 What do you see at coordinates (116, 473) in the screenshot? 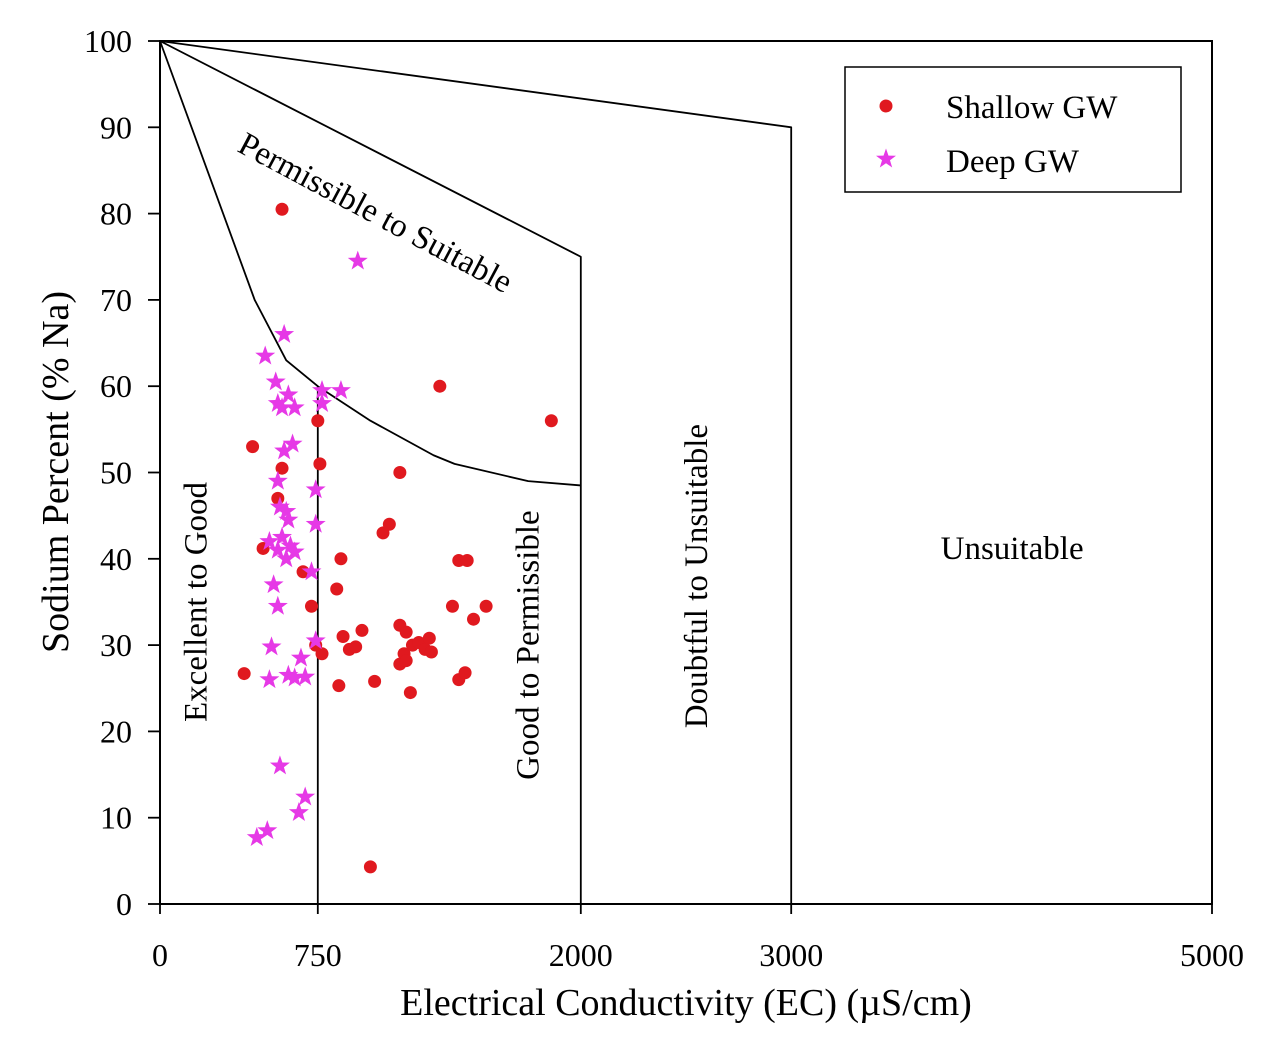
I see `y-tick-label: 50` at bounding box center [116, 473].